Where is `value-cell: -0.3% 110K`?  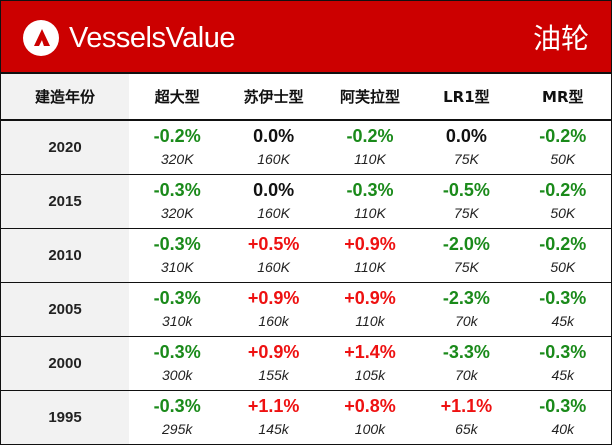
value-cell: -0.3% 110K is located at coordinates (370, 201).